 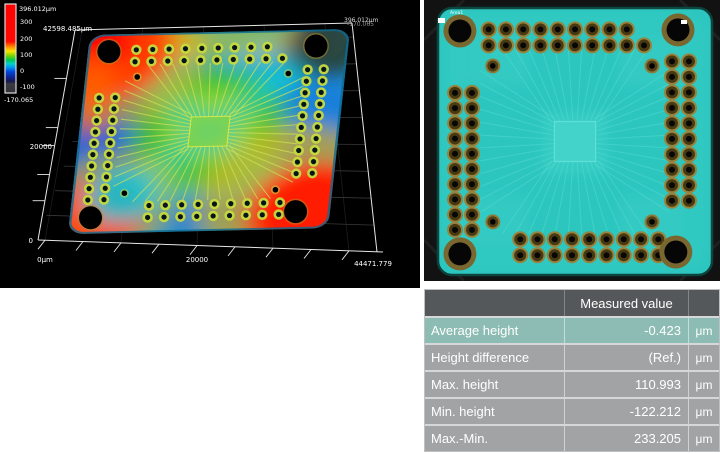 What do you see at coordinates (22, 71) in the screenshot?
I see `colorbar-tick: 0` at bounding box center [22, 71].